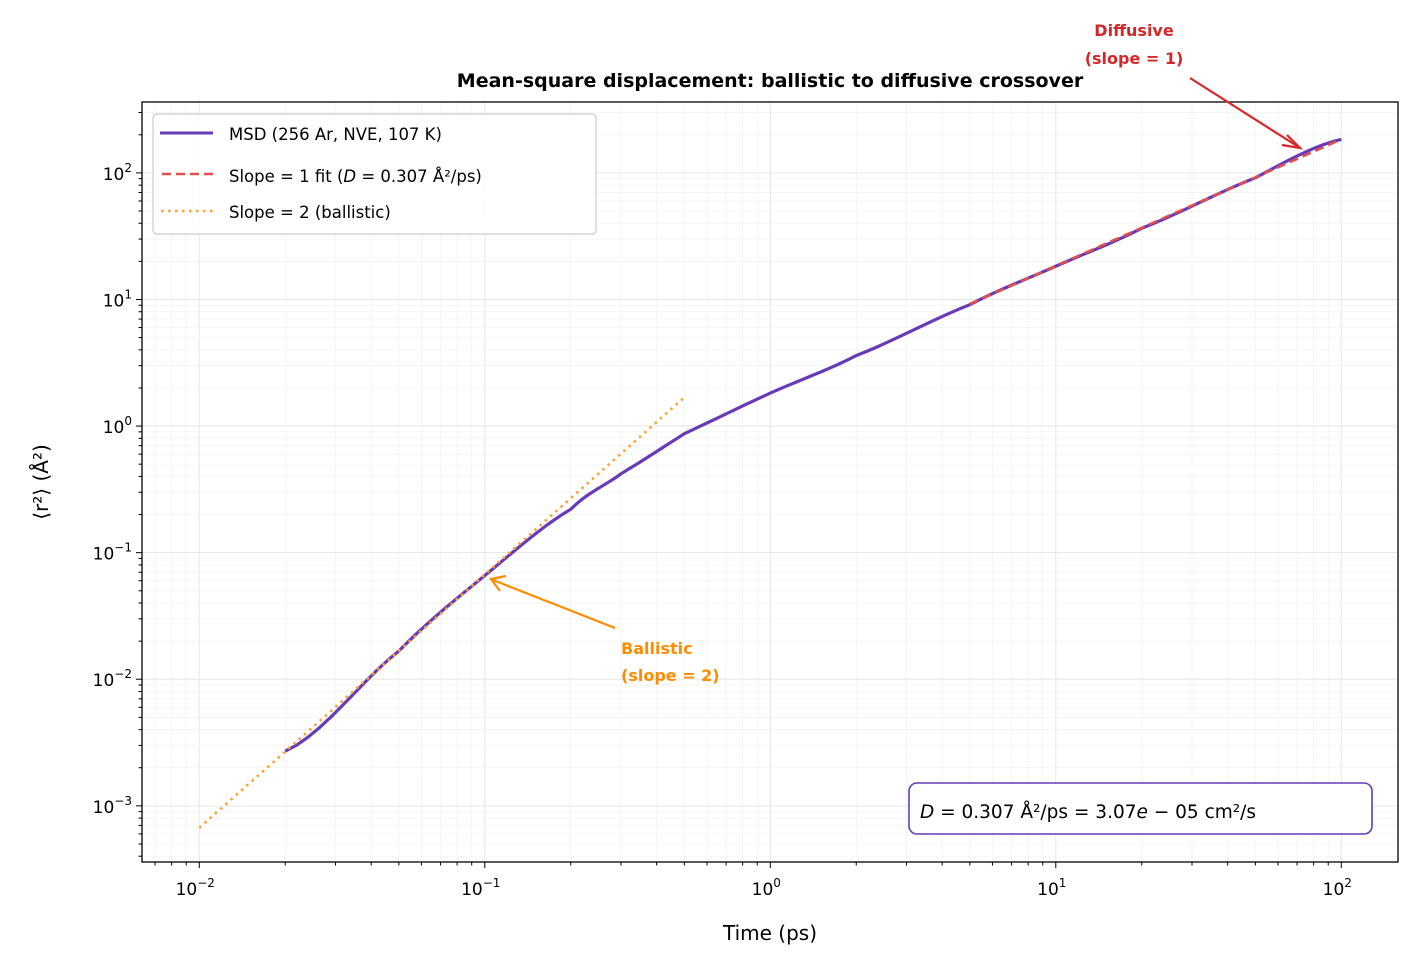  What do you see at coordinates (206, 883) in the screenshot?
I see `x-tick-label-exponent: −2` at bounding box center [206, 883].